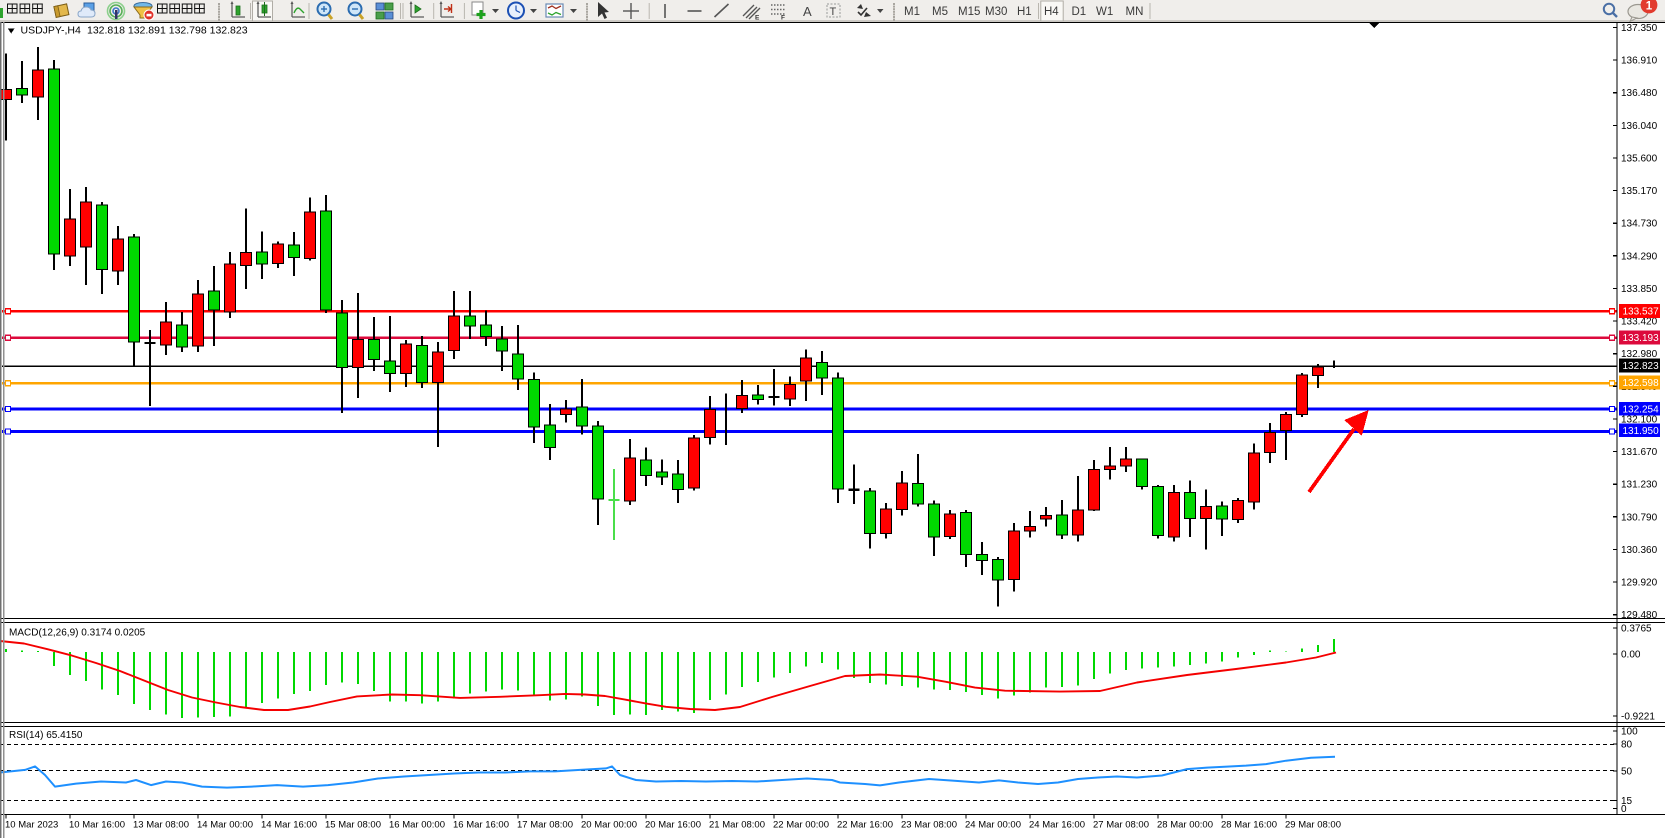 This screenshot has width=1665, height=838. What do you see at coordinates (1024, 12) in the screenshot?
I see `svg-text: H1` at bounding box center [1024, 12].